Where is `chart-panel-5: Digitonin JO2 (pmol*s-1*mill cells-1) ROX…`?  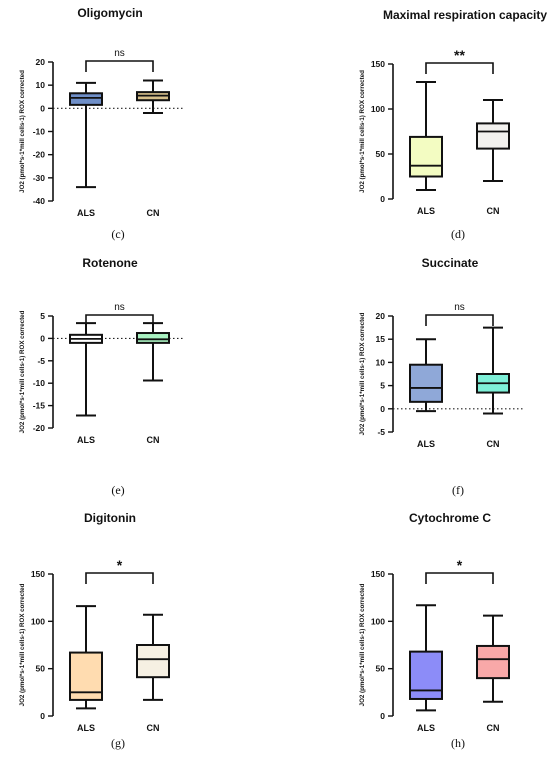
chart-panel-5: Digitonin JO2 (pmol*s-1*mill cells-1) ROX… is located at coordinates (94, 630).